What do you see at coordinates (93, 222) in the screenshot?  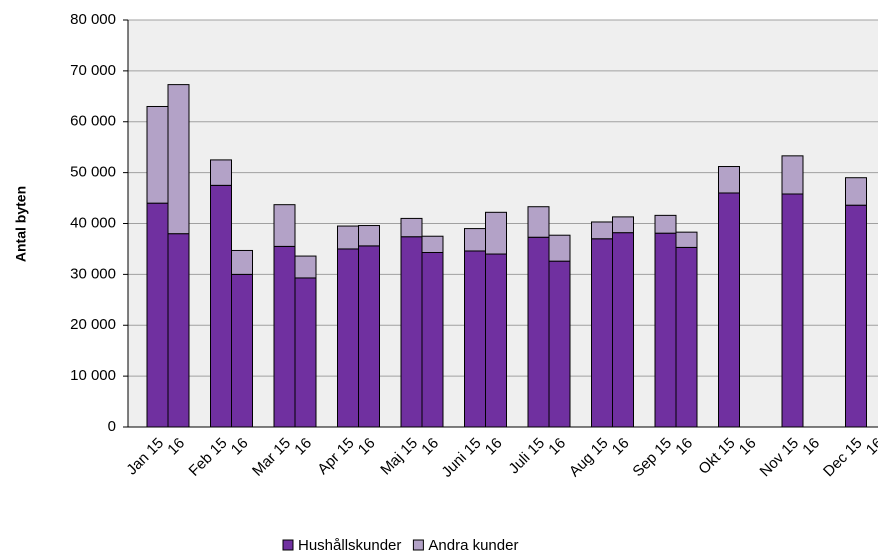 I see `y-tick-label: 40 000` at bounding box center [93, 222].